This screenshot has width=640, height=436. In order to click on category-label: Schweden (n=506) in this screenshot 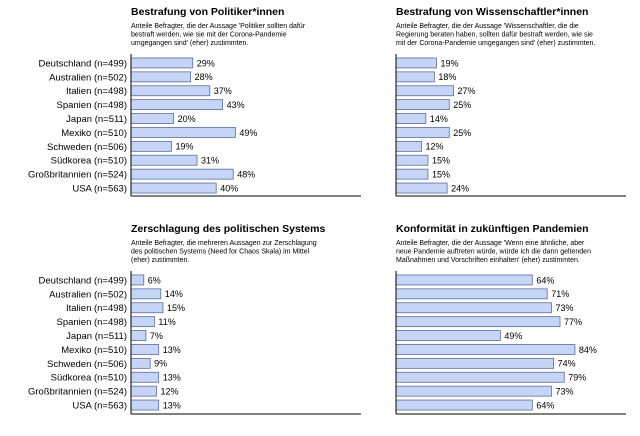, I will do `click(87, 147)`.